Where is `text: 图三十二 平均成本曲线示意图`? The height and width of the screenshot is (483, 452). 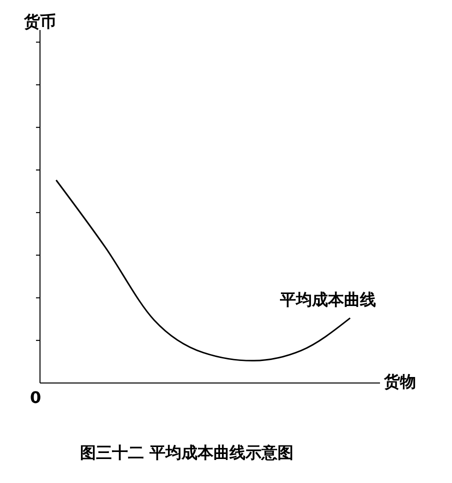
text: 图三十二 平均成本曲线示意图 is located at coordinates (187, 453).